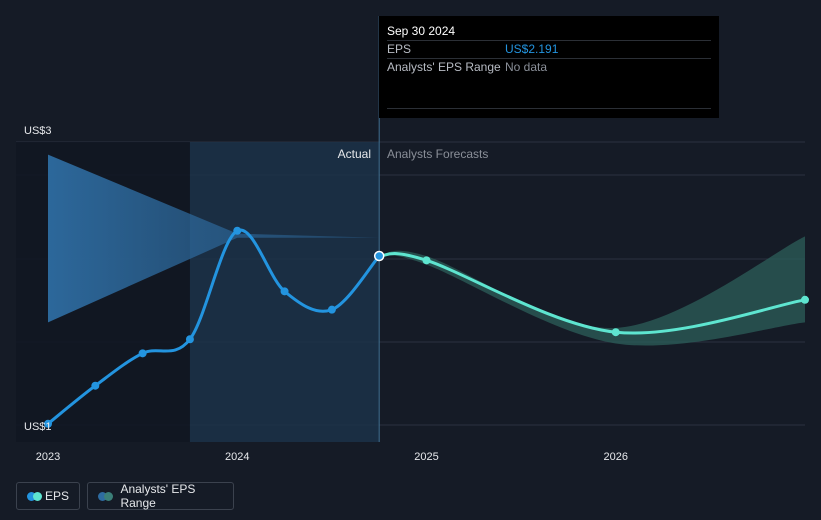  I want to click on legend-item-eps: EPS, so click(48, 496).